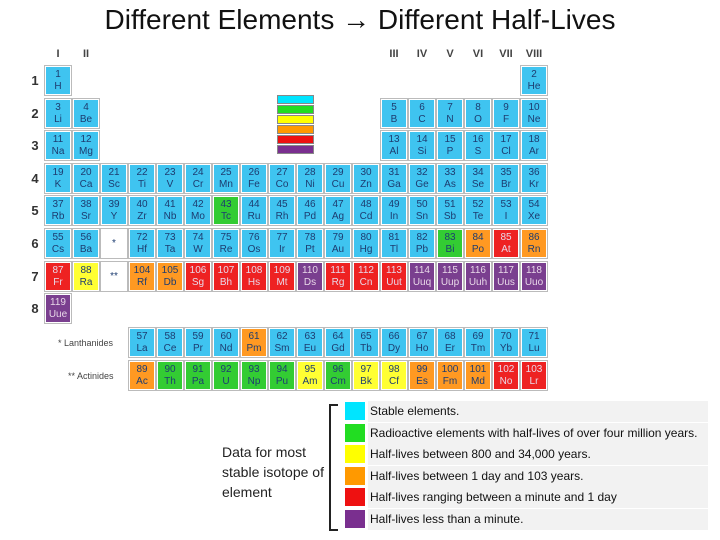  I want to click on atomic-number: 78, so click(310, 237).